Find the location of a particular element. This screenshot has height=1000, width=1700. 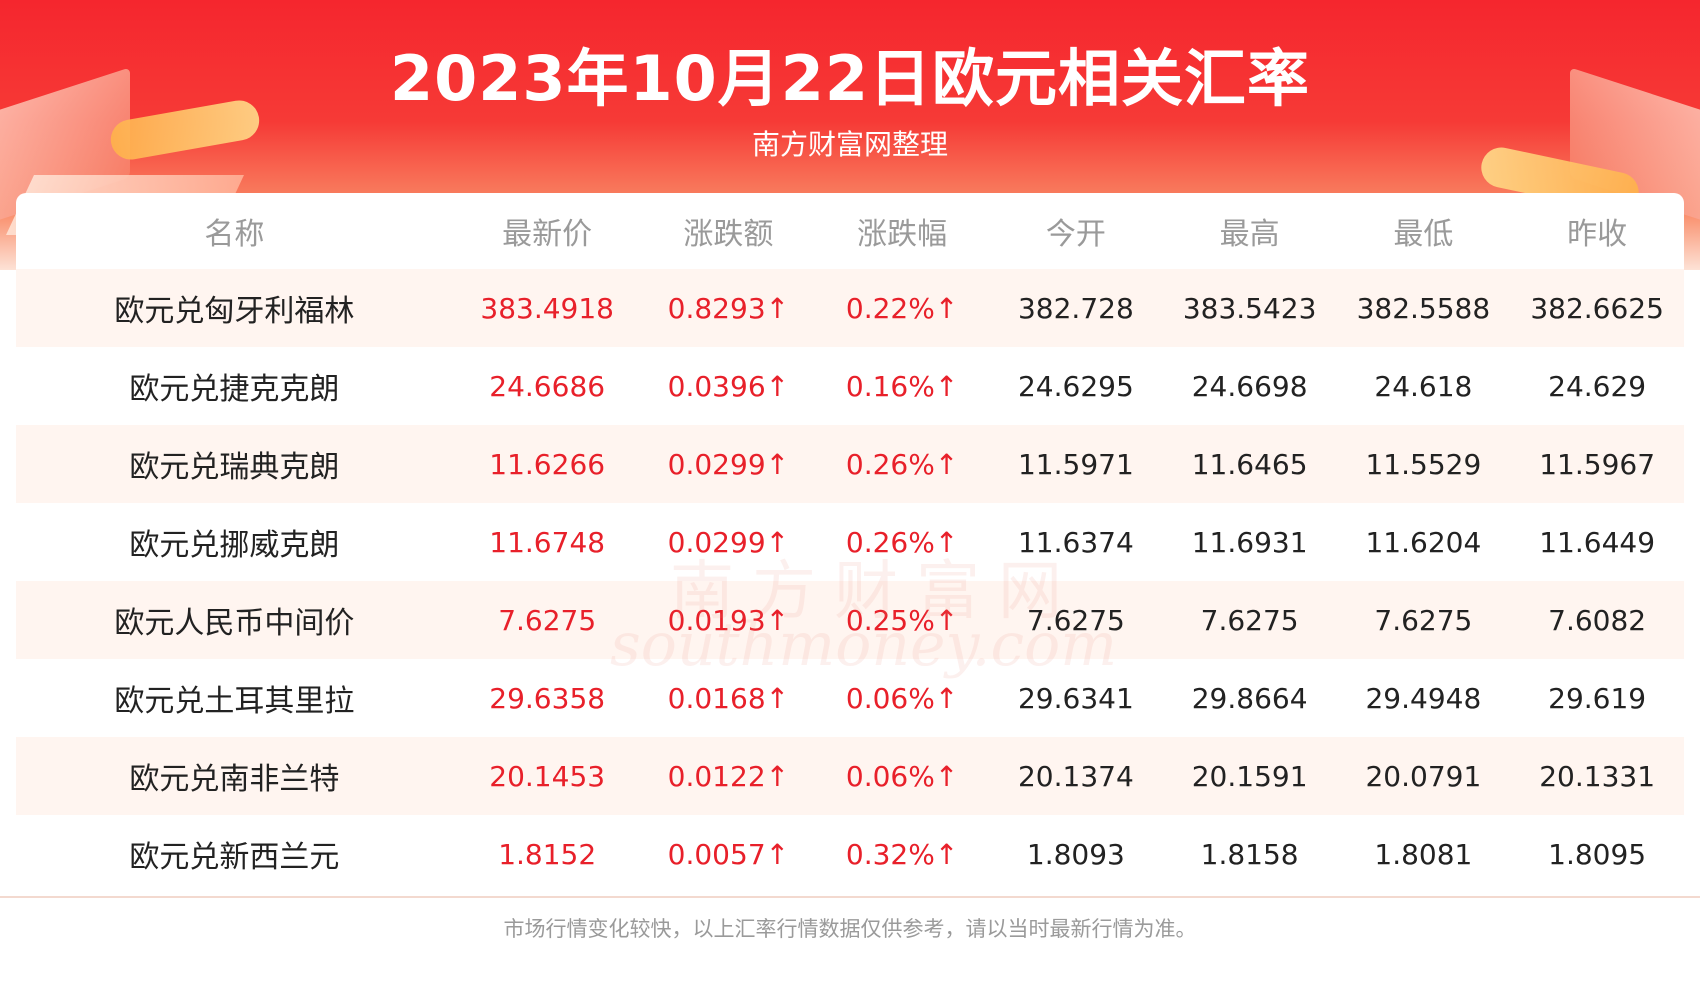

rate-name: 欧元兑新西兰元 is located at coordinates (234, 857).